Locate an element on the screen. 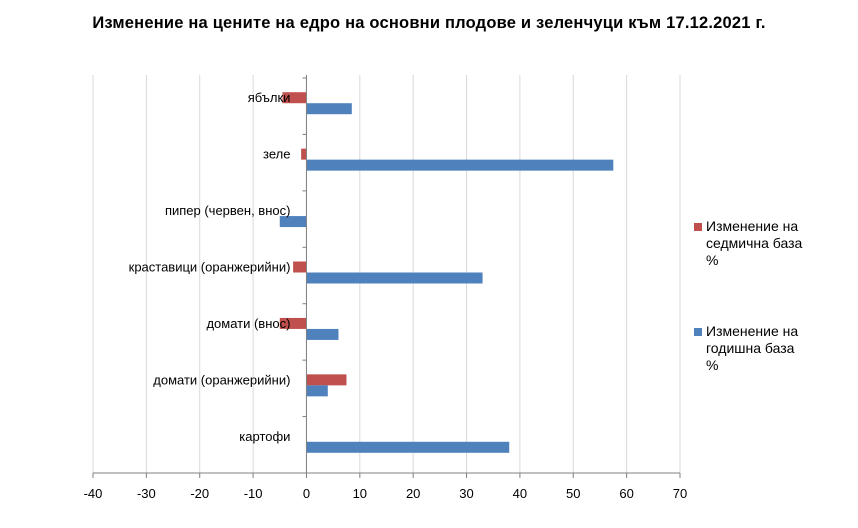 The width and height of the screenshot is (858, 528). x-tick-label: -30 is located at coordinates (146, 493).